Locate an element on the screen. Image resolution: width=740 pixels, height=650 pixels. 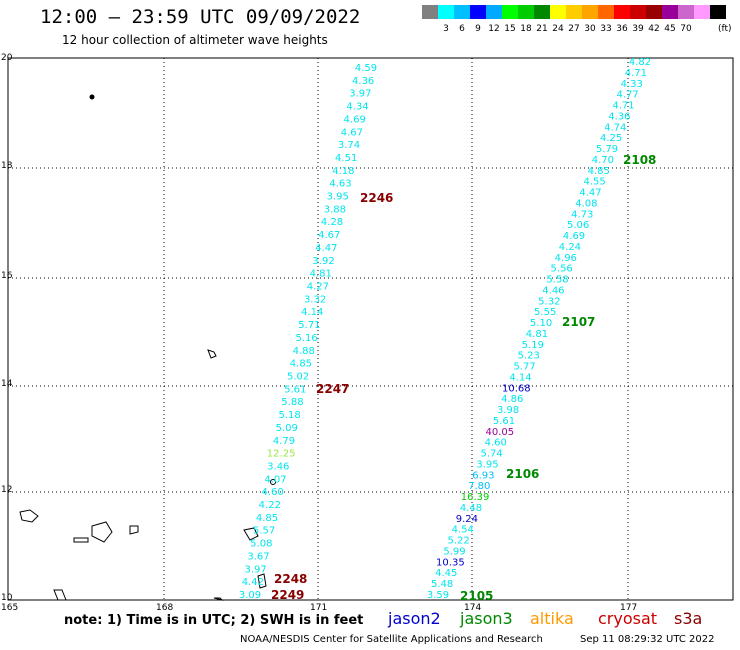
wave-height-label: 3.09 is located at coordinates (250, 595).